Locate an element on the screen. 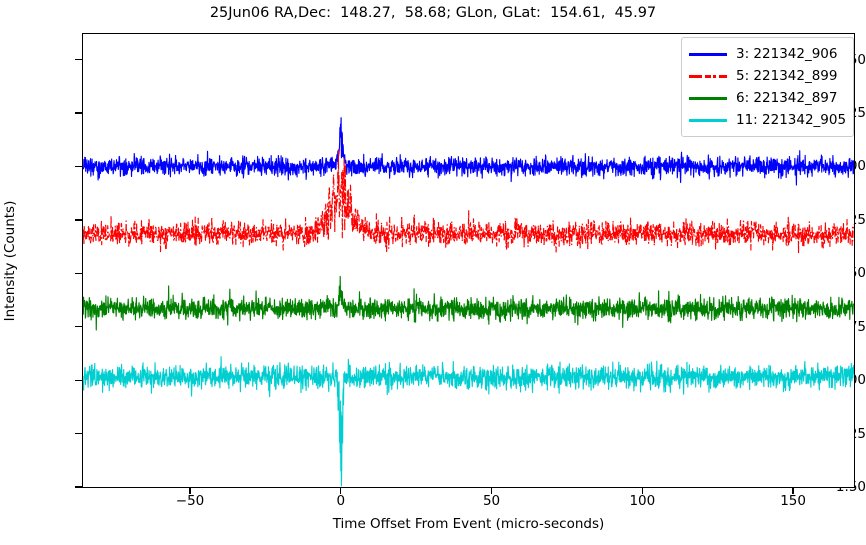 This screenshot has width=866, height=545. legend-item: 6: 221342_897 is located at coordinates (767, 98).